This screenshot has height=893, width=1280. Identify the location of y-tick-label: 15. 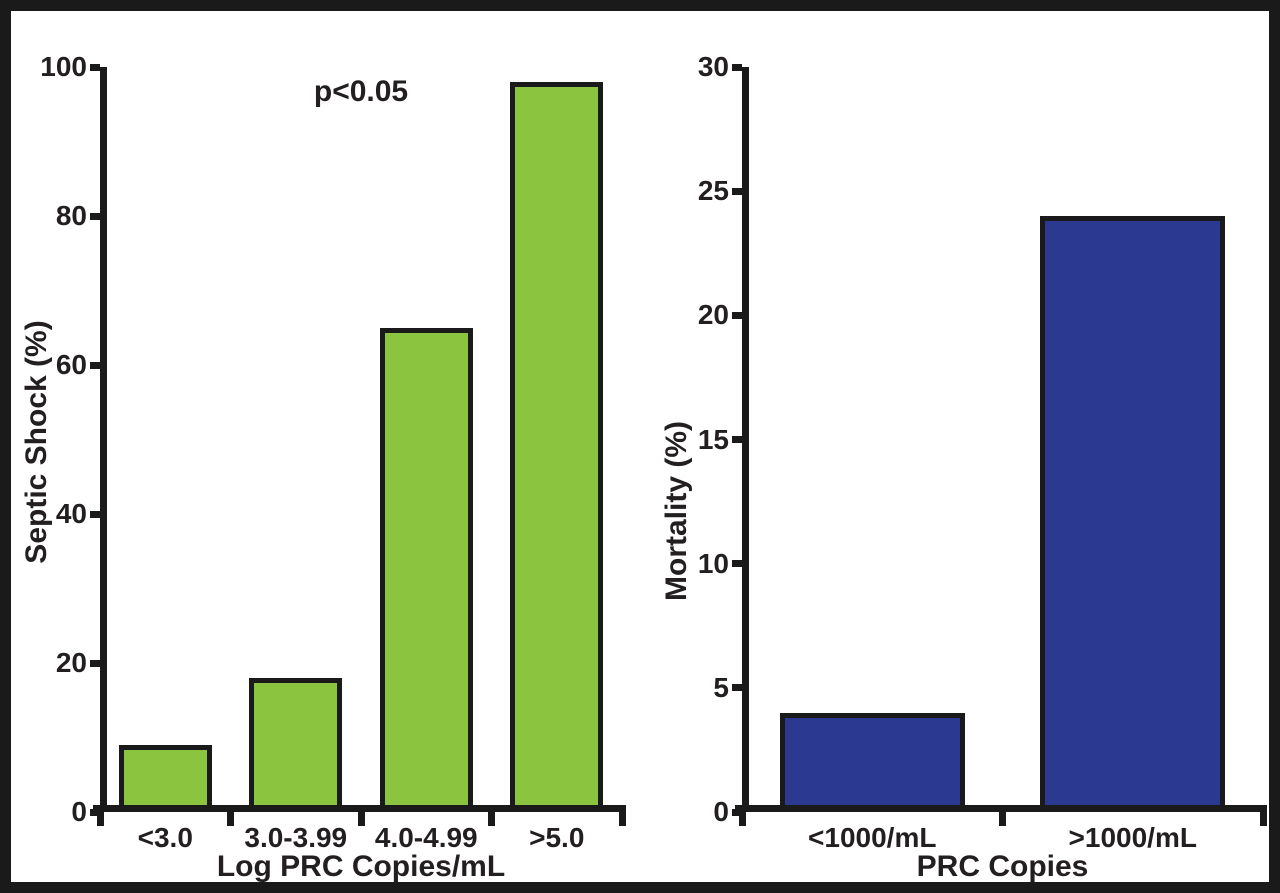
(713, 439).